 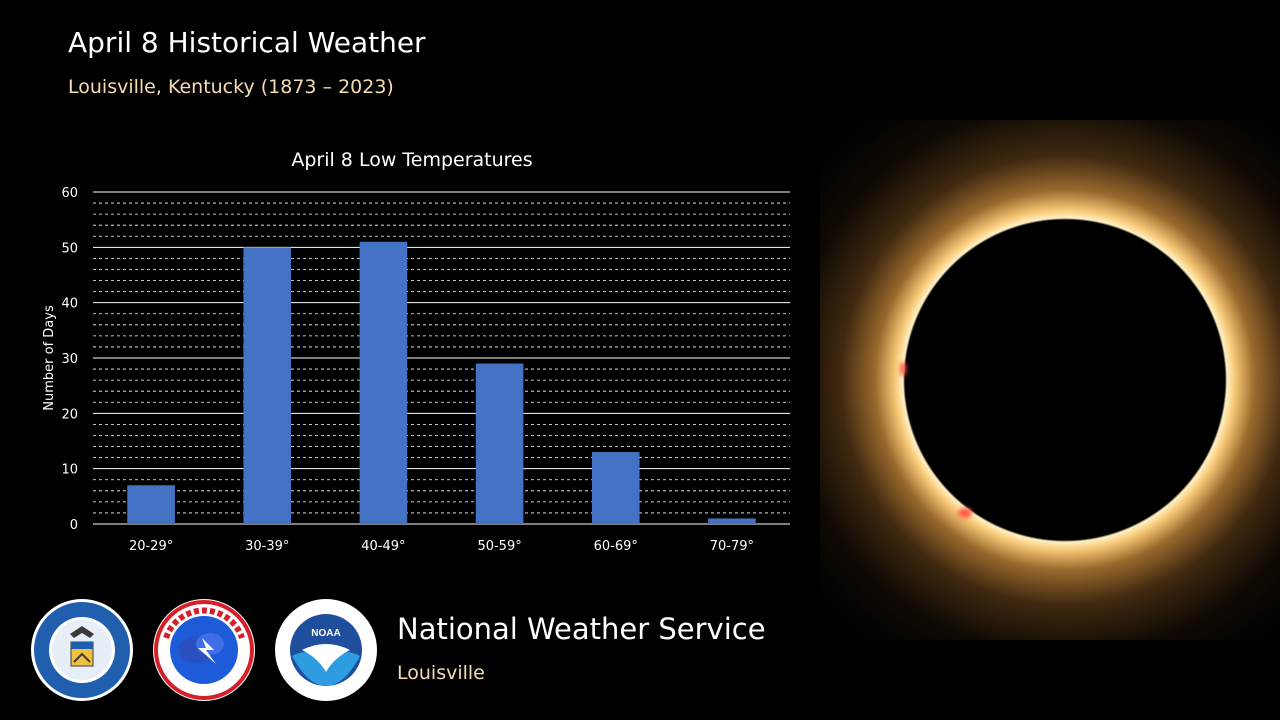 What do you see at coordinates (326, 650) in the screenshot?
I see `noaa-logo: NOAA` at bounding box center [326, 650].